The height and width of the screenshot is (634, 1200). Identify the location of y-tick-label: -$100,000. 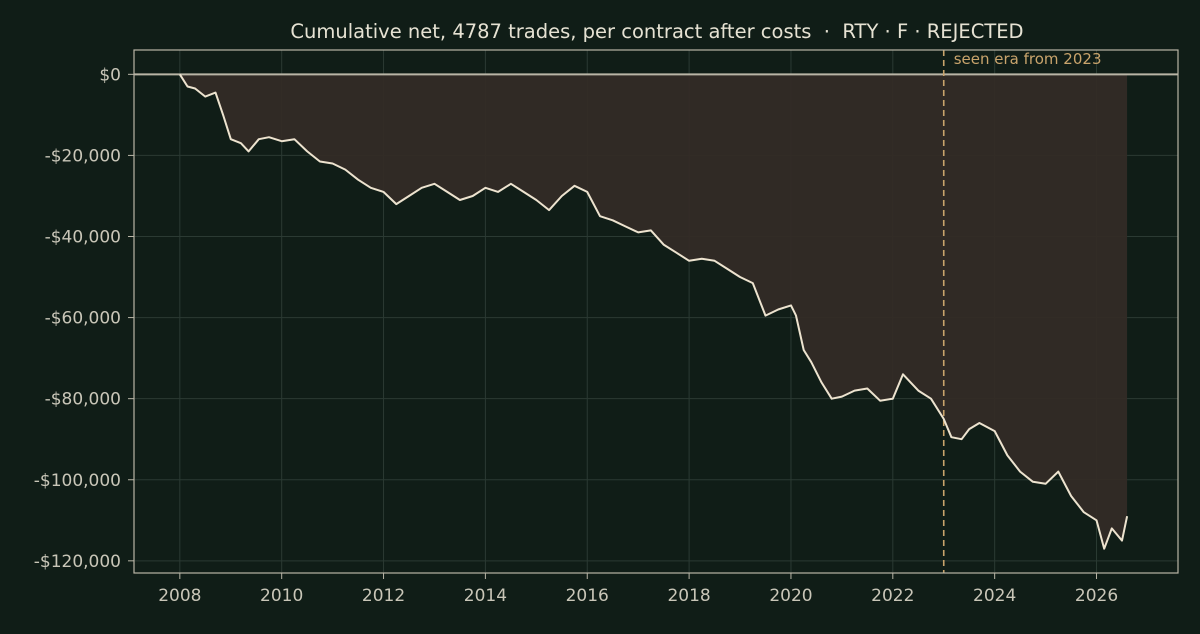
(77, 481).